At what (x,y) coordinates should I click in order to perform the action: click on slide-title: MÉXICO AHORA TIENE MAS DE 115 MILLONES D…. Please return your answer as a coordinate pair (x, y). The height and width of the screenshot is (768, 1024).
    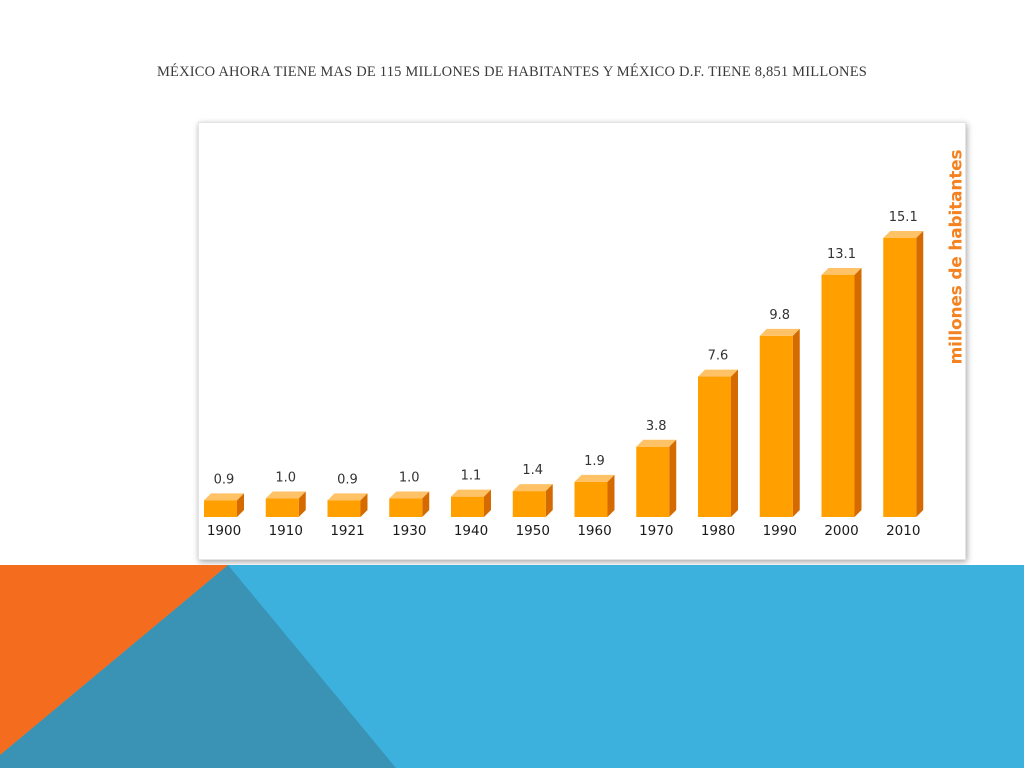
    Looking at the image, I should click on (512, 72).